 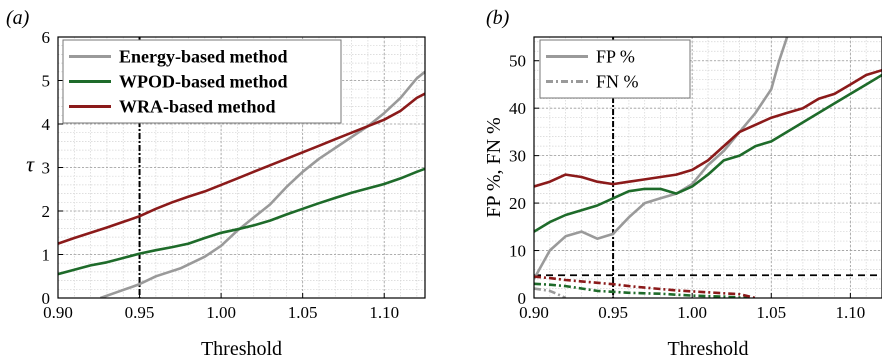 I want to click on legend-label-0: Energy-based method, so click(x=203, y=57).